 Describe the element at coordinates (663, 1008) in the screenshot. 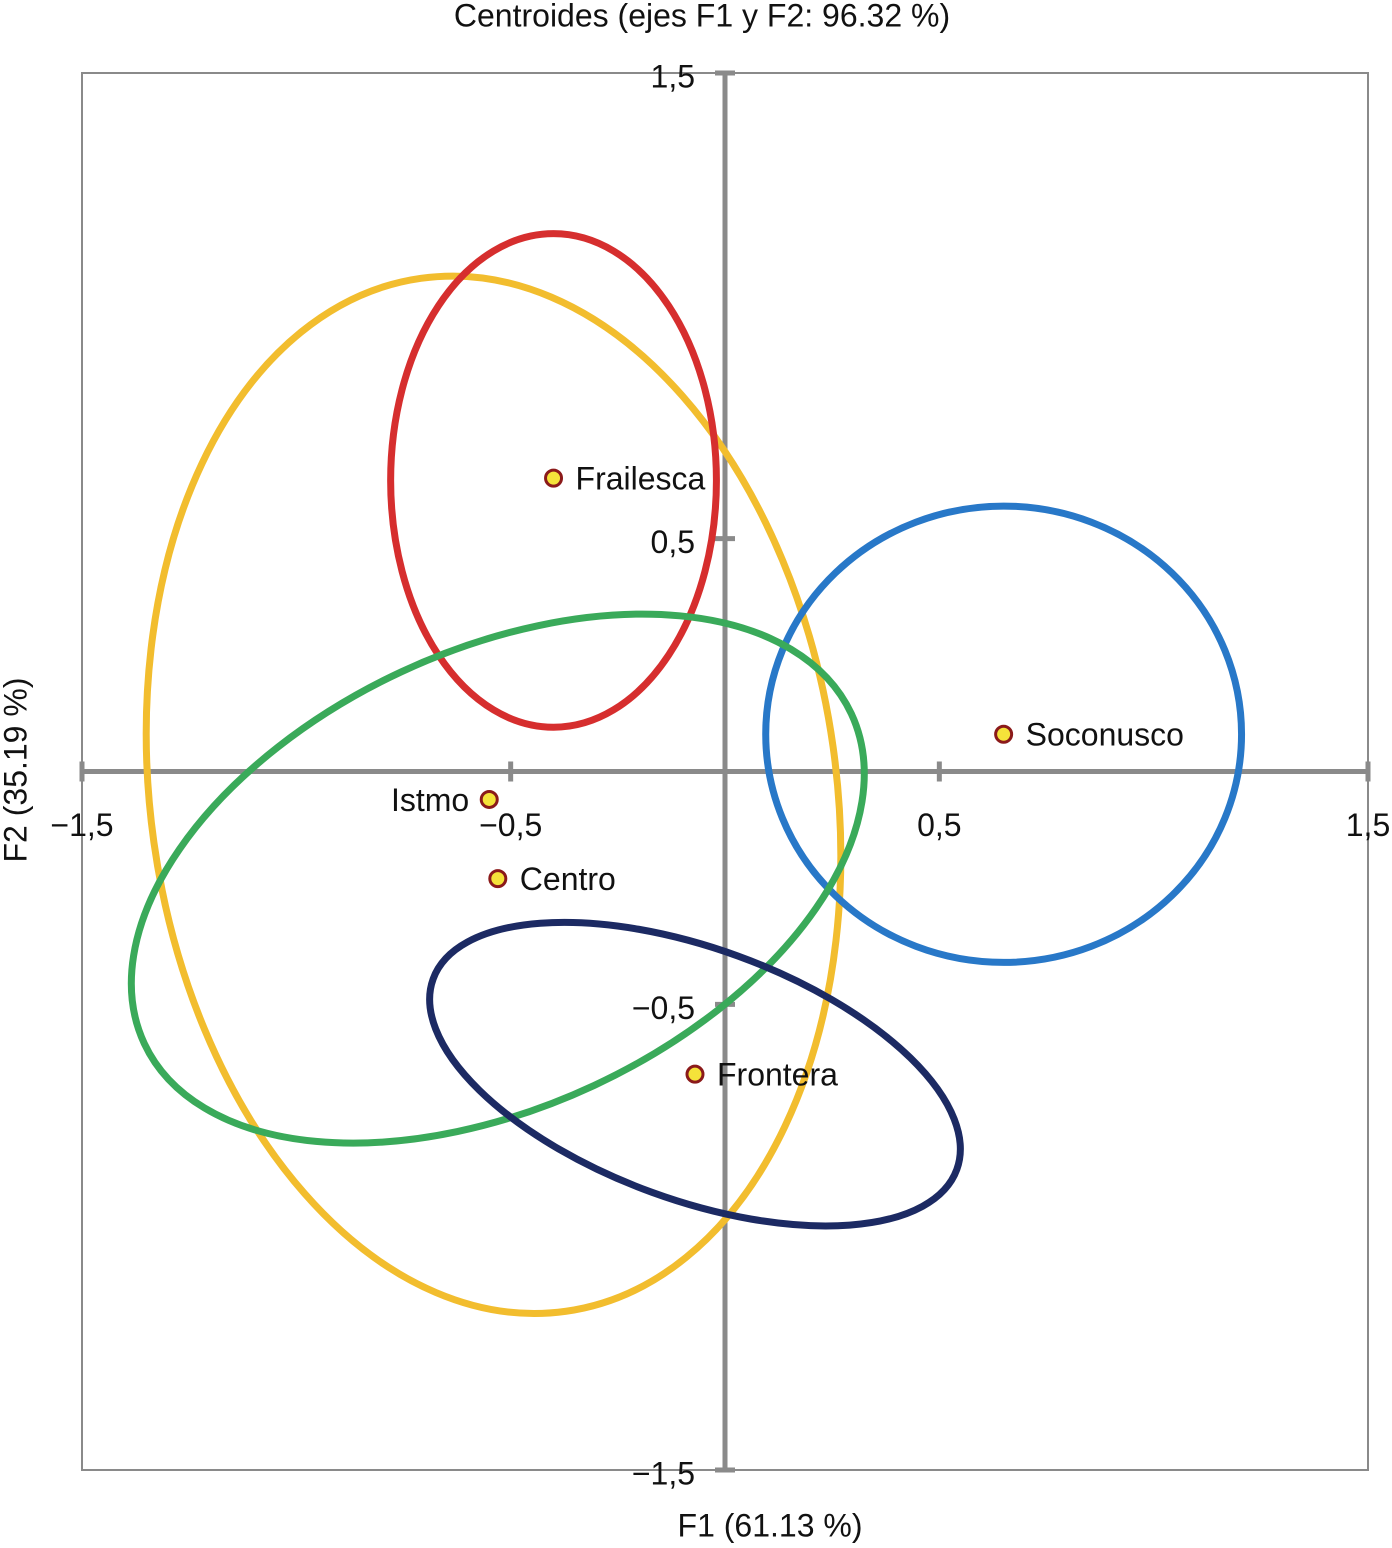

I see `y-tick-label: −0,5` at that location.